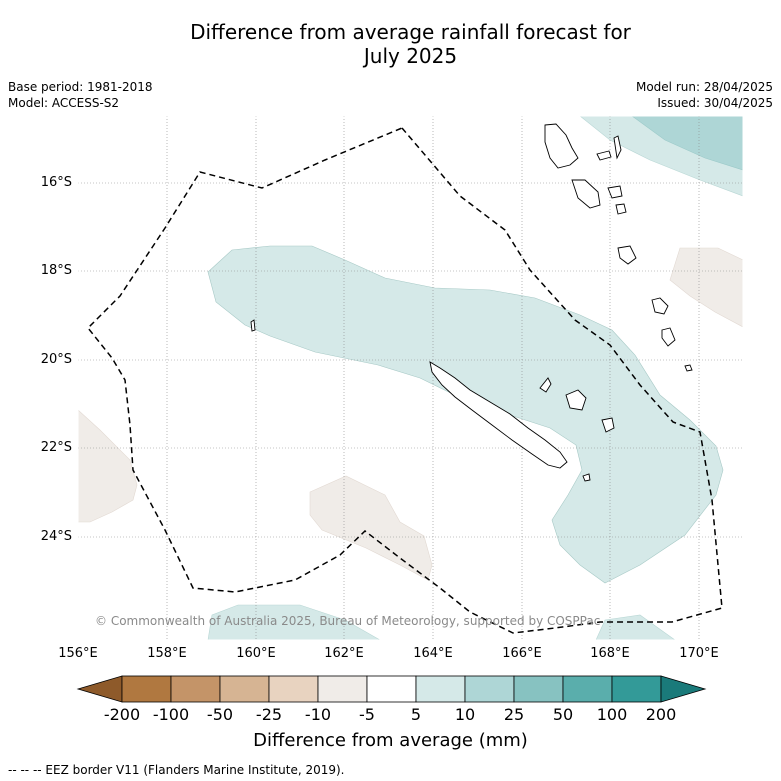 This screenshot has height=781, width=781. What do you see at coordinates (617, 147) in the screenshot?
I see `vanuatu-maewo-pentecost` at bounding box center [617, 147].